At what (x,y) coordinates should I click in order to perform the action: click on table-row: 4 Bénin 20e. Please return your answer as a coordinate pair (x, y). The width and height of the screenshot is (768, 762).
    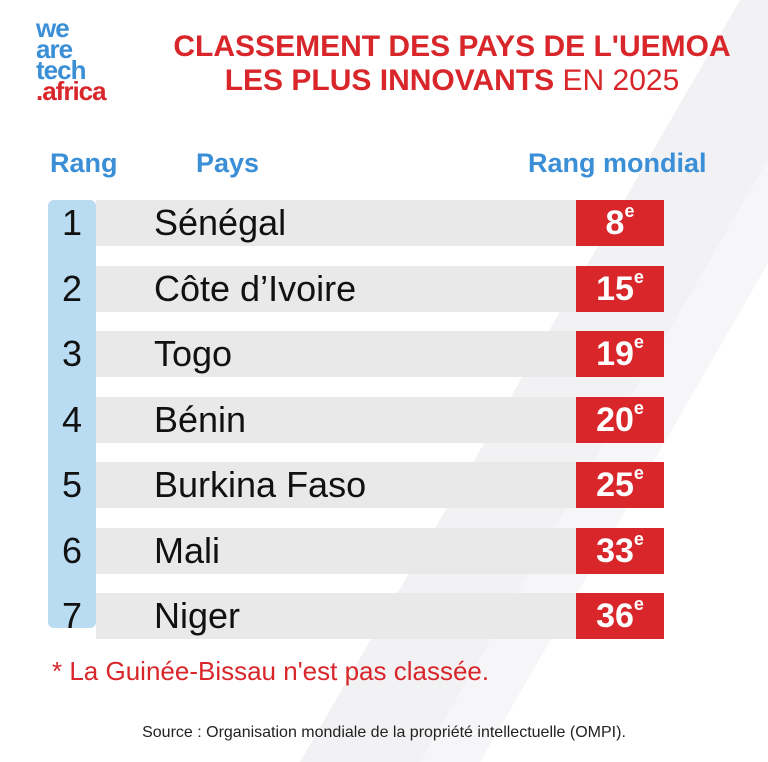
    Looking at the image, I should click on (356, 419).